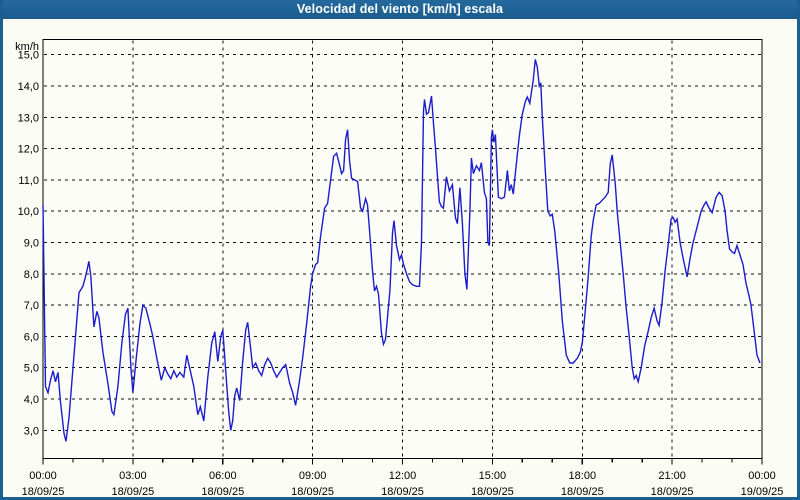 The height and width of the screenshot is (500, 800). Describe the element at coordinates (31, 275) in the screenshot. I see `y-axis-tick-label: 8,0` at that location.